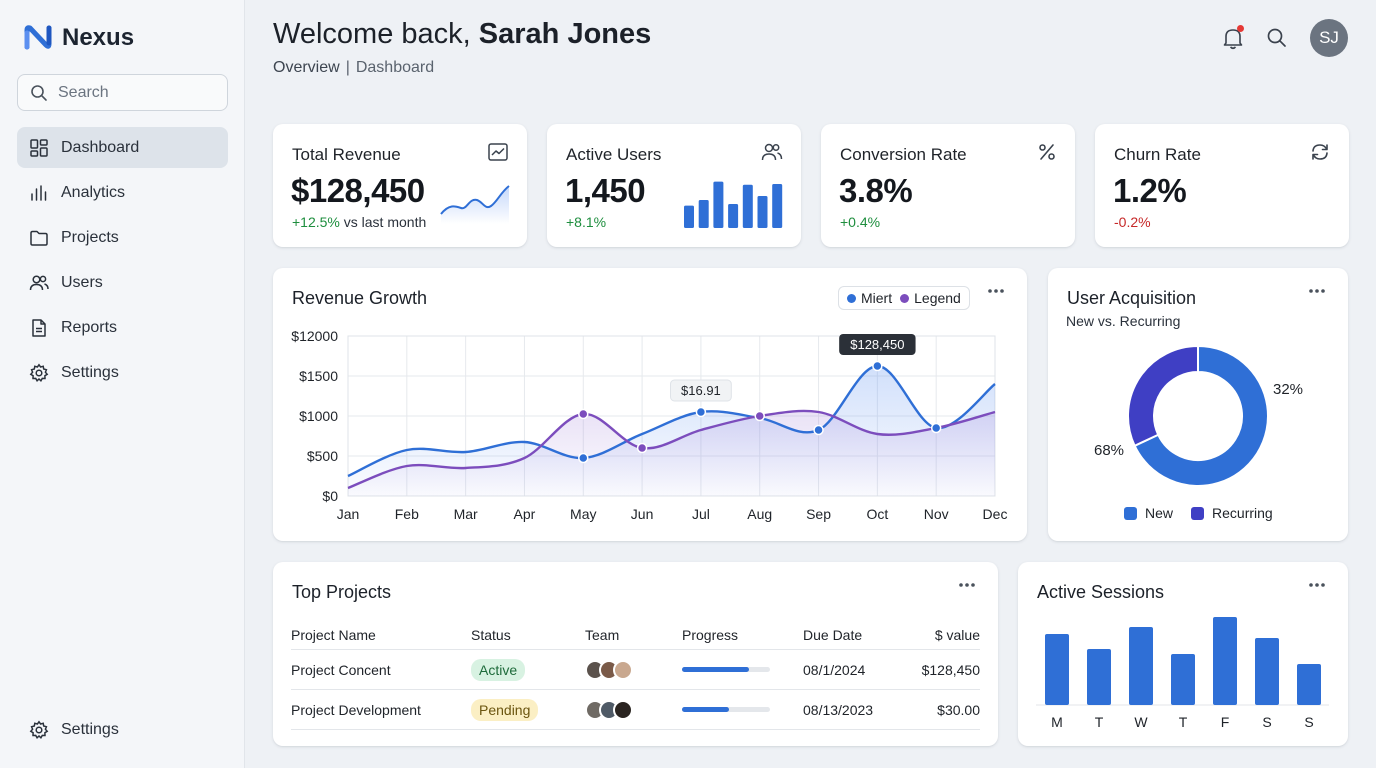 Image resolution: width=1376 pixels, height=768 pixels. Describe the element at coordinates (122, 147) in the screenshot. I see `sidebar-item-dashboard: Dashboard` at that location.